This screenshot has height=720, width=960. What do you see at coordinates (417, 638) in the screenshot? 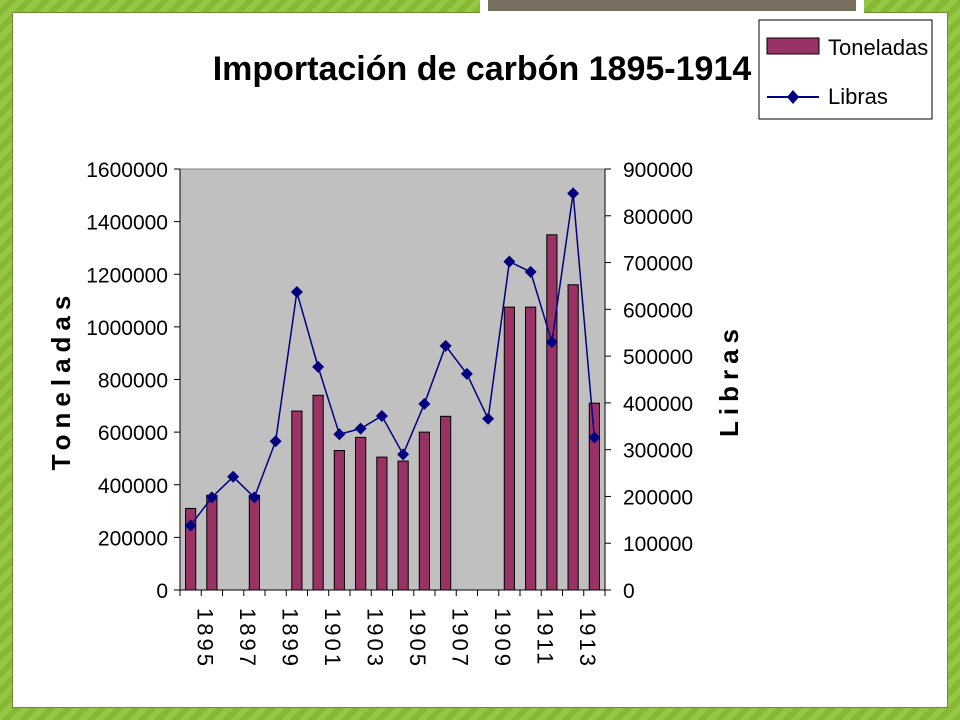
I see `x-tick-label: 1905` at bounding box center [417, 638].